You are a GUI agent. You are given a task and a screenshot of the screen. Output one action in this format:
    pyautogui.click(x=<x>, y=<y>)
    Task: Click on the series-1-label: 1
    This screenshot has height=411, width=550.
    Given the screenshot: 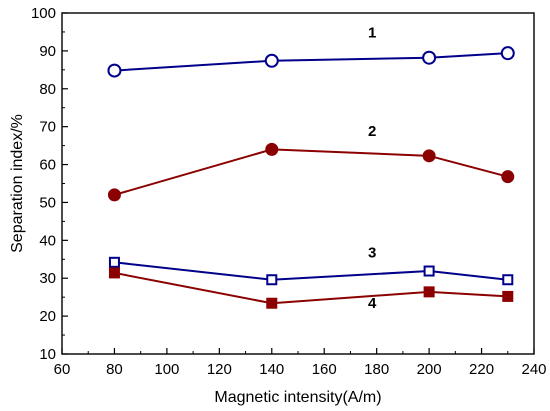 What is the action you would take?
    pyautogui.click(x=372, y=33)
    